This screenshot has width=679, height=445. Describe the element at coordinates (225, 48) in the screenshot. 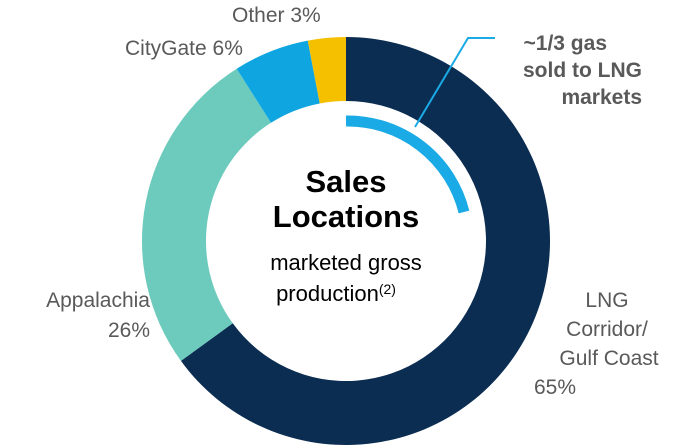

I see `value-label: 6%` at that location.